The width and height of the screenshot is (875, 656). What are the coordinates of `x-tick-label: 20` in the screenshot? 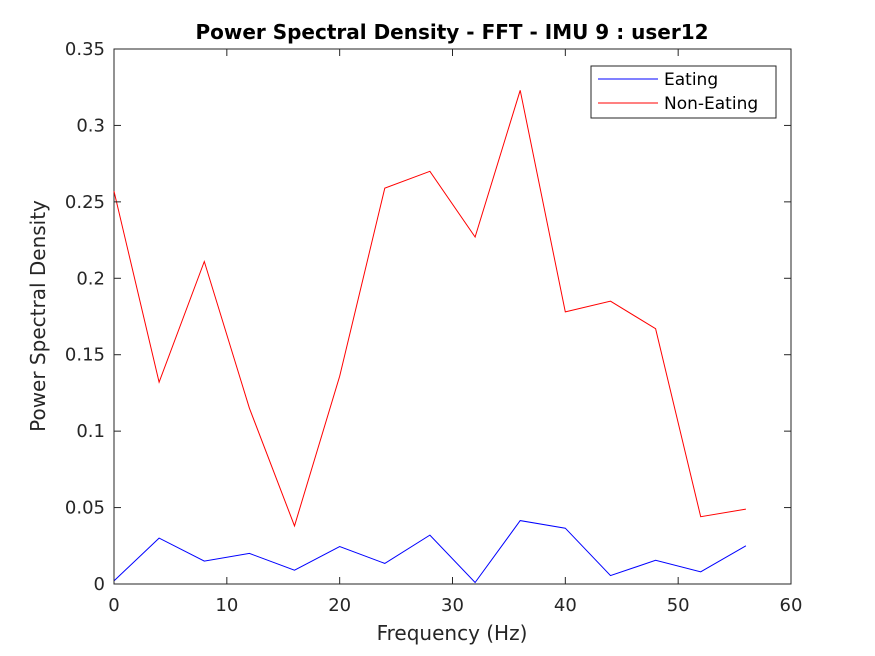 It's located at (339, 605).